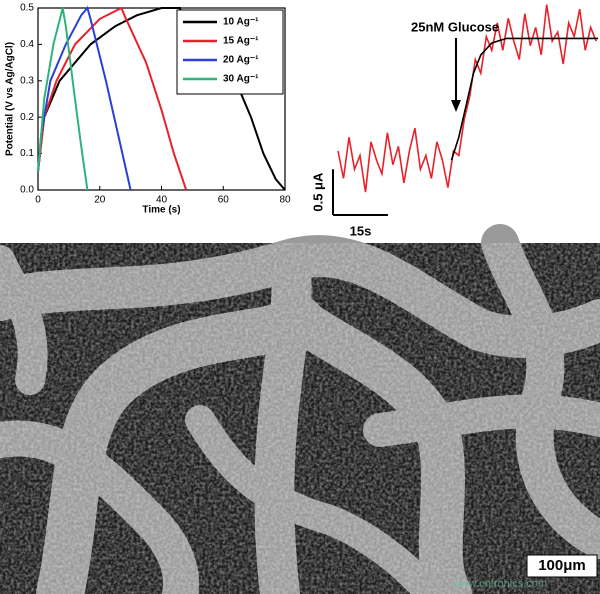 This screenshot has width=600, height=594. Describe the element at coordinates (27, 8) in the screenshot. I see `y-tick-label: 0.5` at that location.